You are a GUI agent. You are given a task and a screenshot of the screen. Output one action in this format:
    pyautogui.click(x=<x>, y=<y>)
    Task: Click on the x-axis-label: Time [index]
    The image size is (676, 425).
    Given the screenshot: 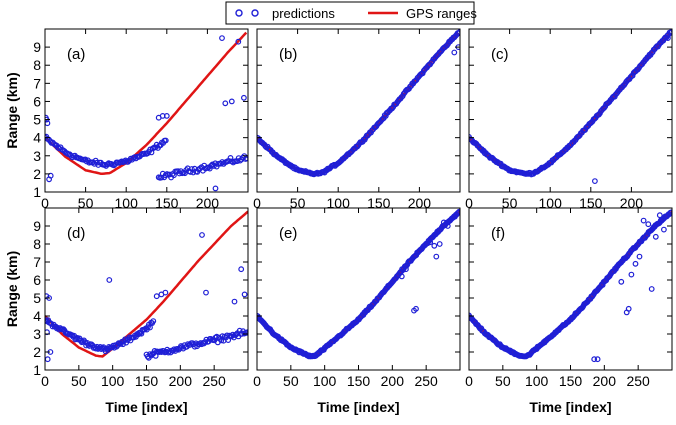 What is the action you would take?
    pyautogui.click(x=146, y=407)
    